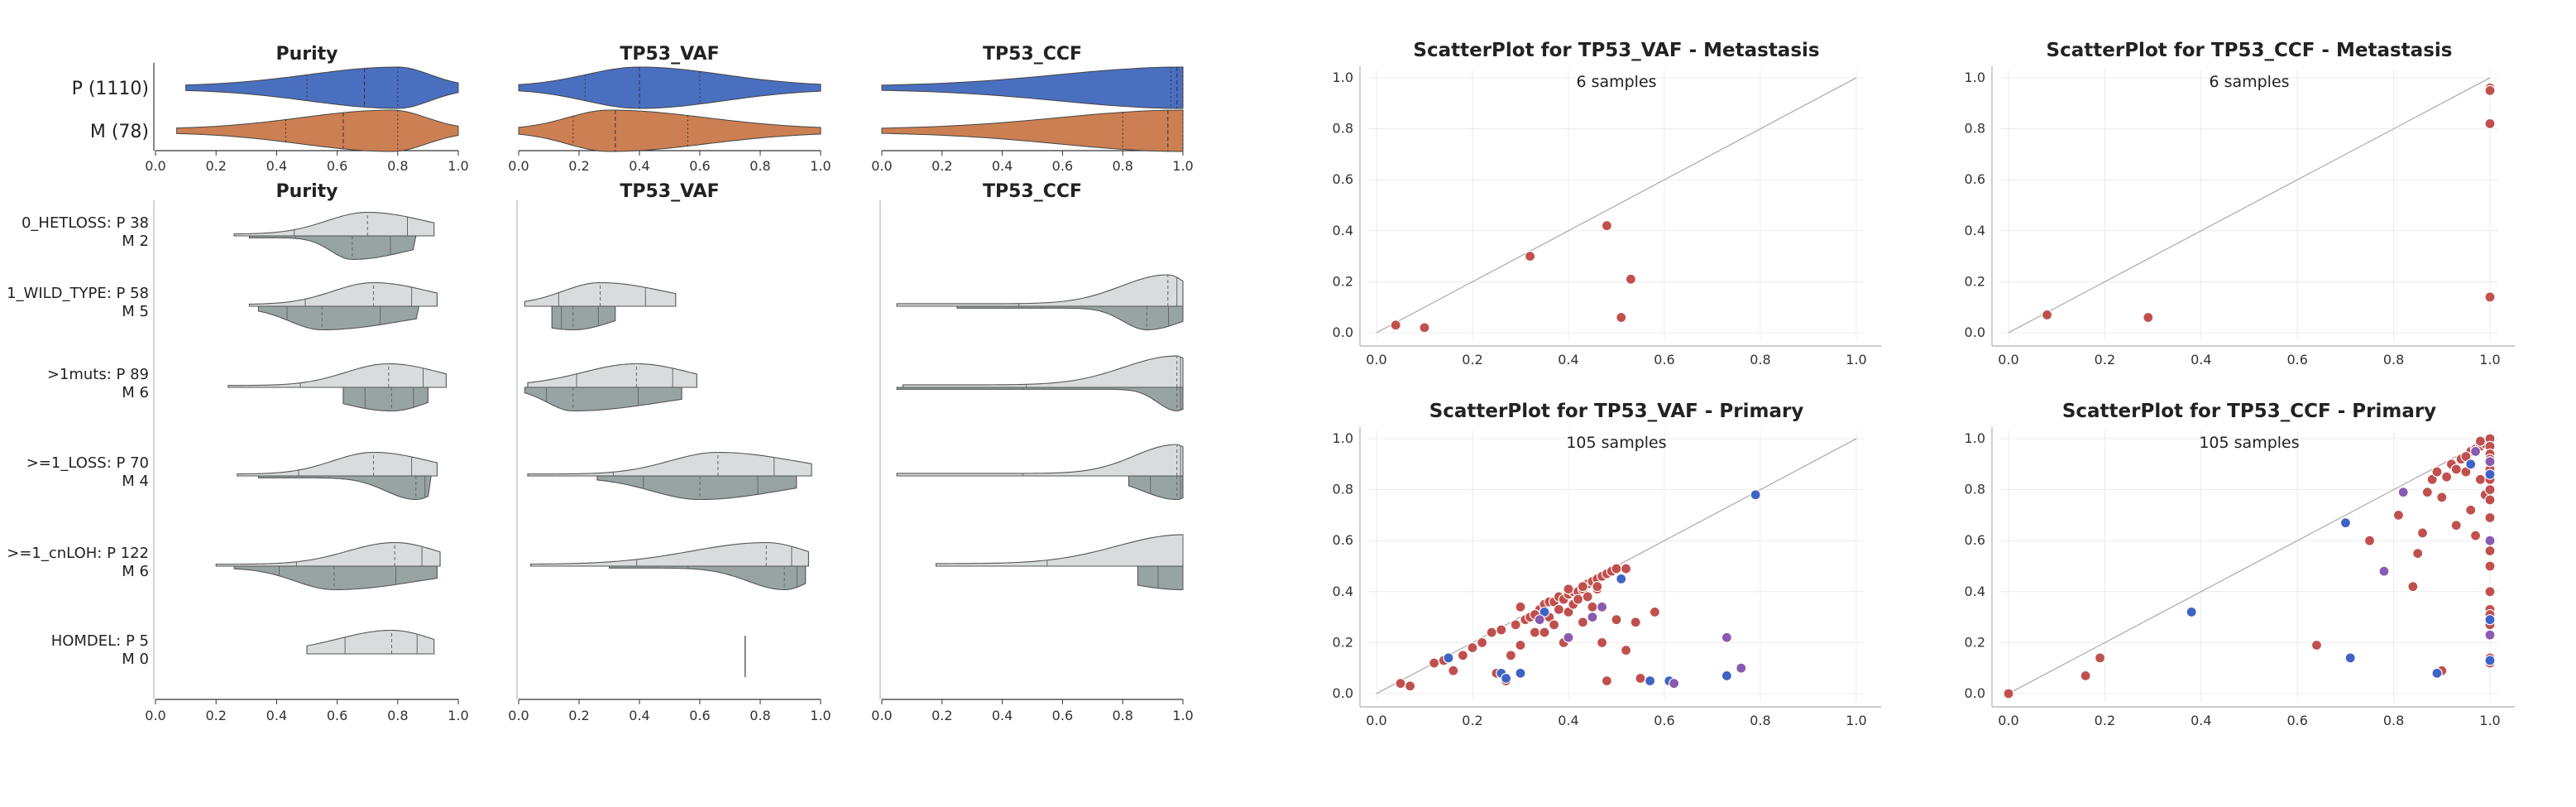 Image resolution: width=2576 pixels, height=807 pixels. Describe the element at coordinates (2250, 50) in the screenshot. I see `scatter-title: ScatterPlot for TP53_CCF - Metastasis` at that location.